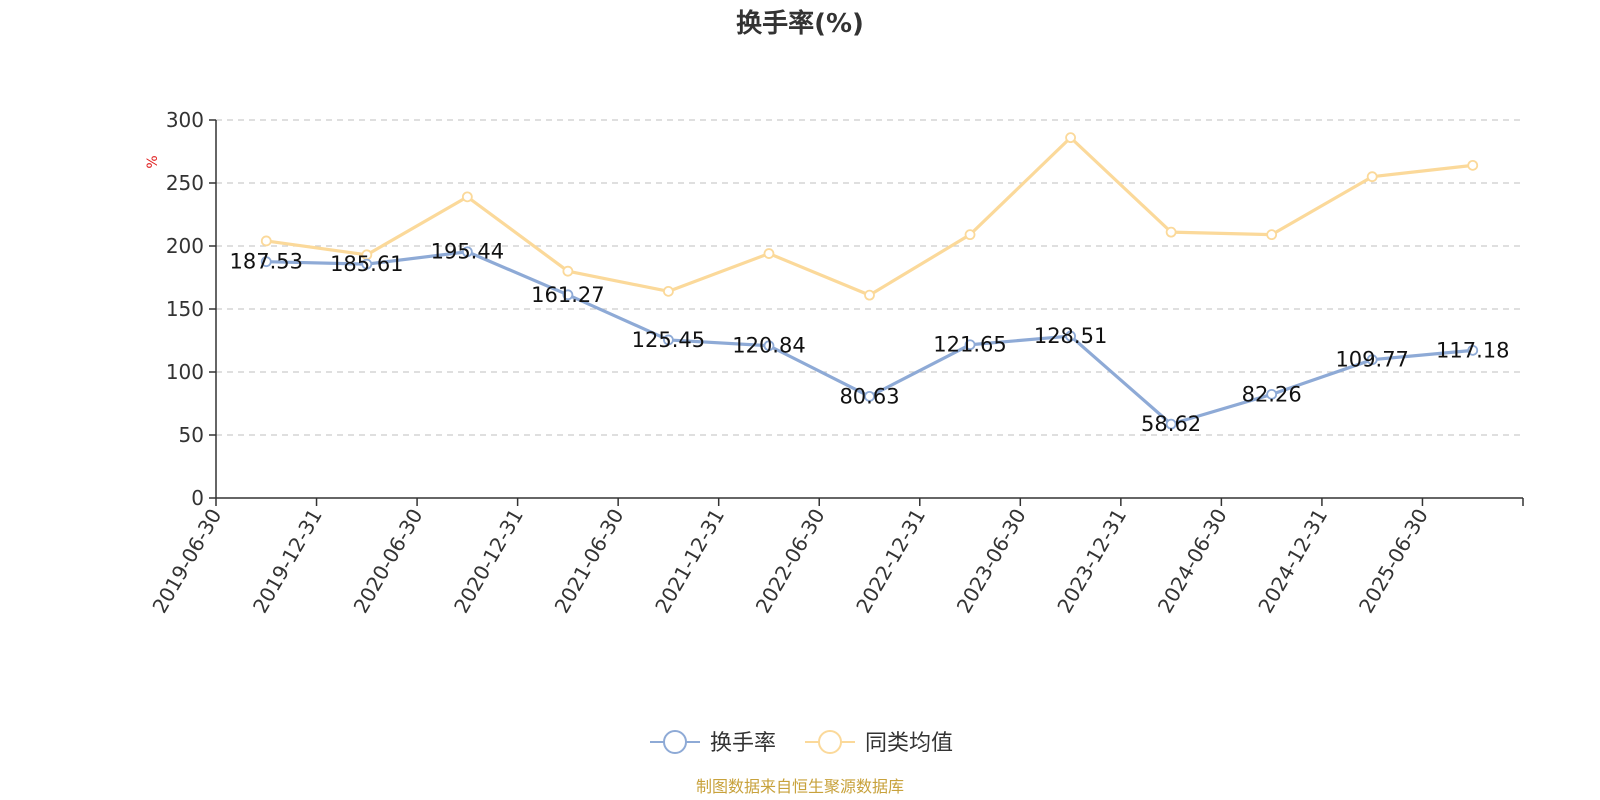 Image resolution: width=1600 pixels, height=800 pixels. I want to click on x-tick-label: 2019-12-31, so click(287, 561).